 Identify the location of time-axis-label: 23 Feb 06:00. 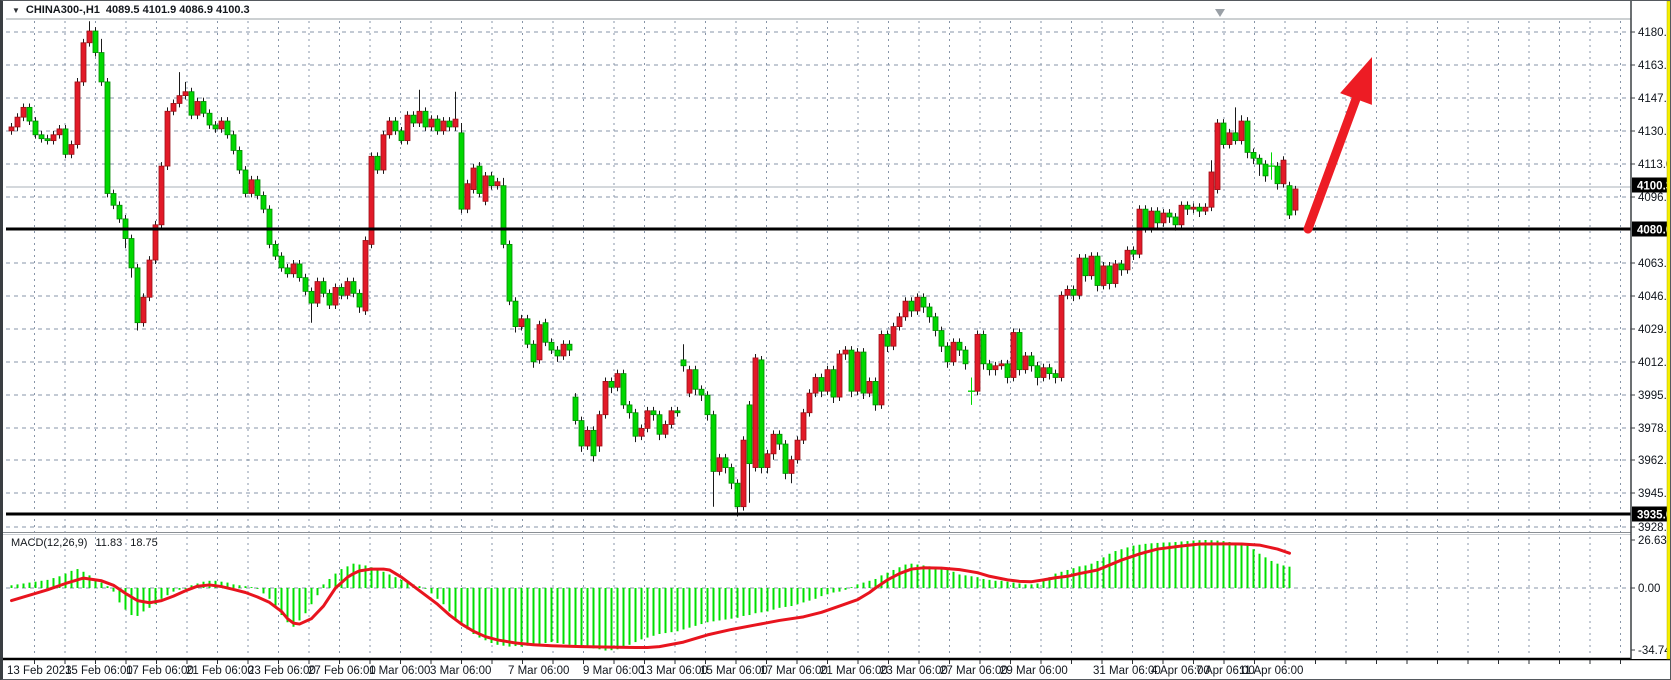
(282, 671).